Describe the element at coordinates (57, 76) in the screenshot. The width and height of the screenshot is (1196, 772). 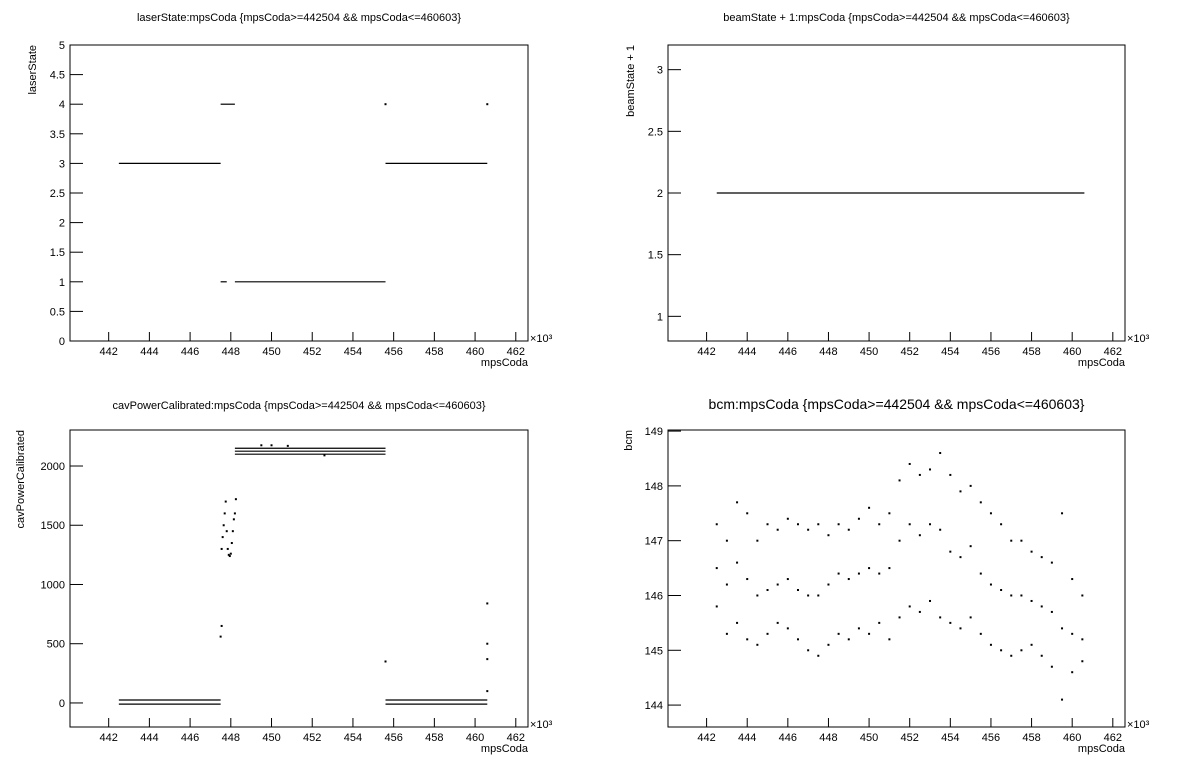
I see `y-tick-label: 4.5` at that location.